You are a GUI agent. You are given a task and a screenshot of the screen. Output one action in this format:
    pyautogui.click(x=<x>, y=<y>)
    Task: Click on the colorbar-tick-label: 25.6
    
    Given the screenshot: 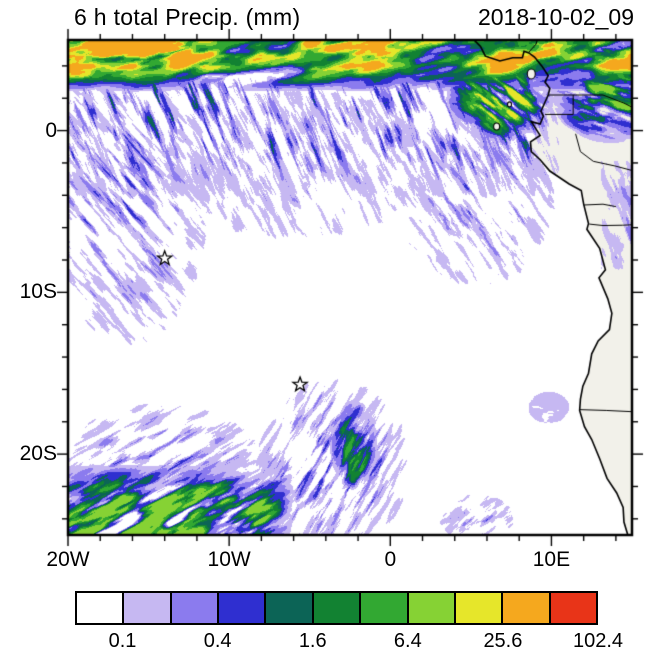 What is the action you would take?
    pyautogui.click(x=503, y=641)
    